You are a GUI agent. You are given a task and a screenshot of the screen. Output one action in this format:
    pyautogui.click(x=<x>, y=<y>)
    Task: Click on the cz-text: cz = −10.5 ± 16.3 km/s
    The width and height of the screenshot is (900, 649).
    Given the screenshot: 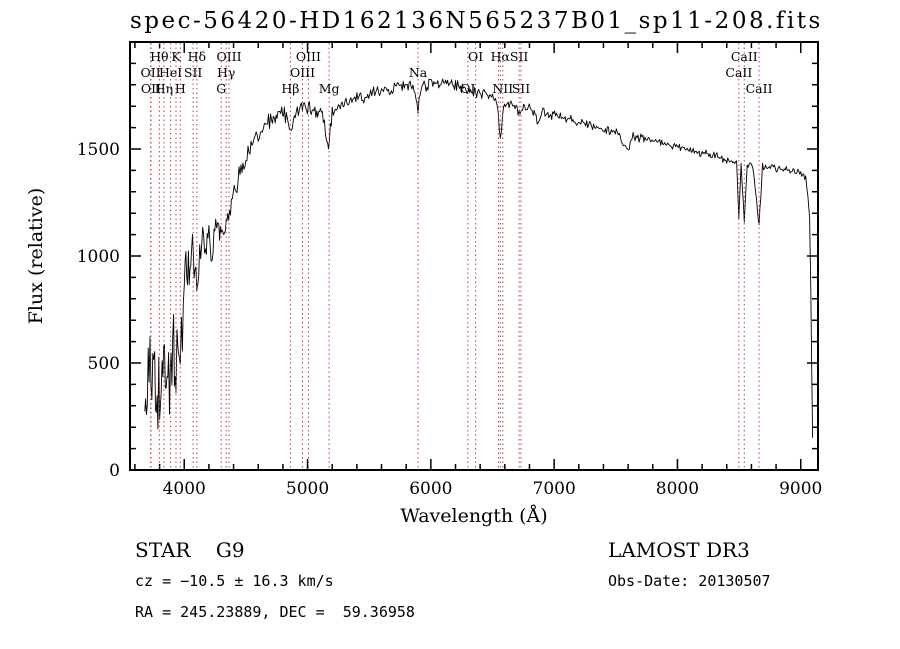 What is the action you would take?
    pyautogui.click(x=234, y=581)
    